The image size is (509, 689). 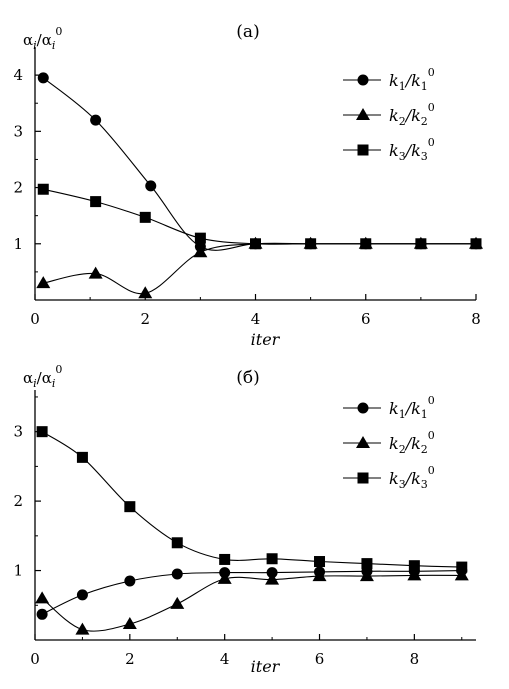 I want to click on series-3: k3/k30, so click(x=259, y=193).